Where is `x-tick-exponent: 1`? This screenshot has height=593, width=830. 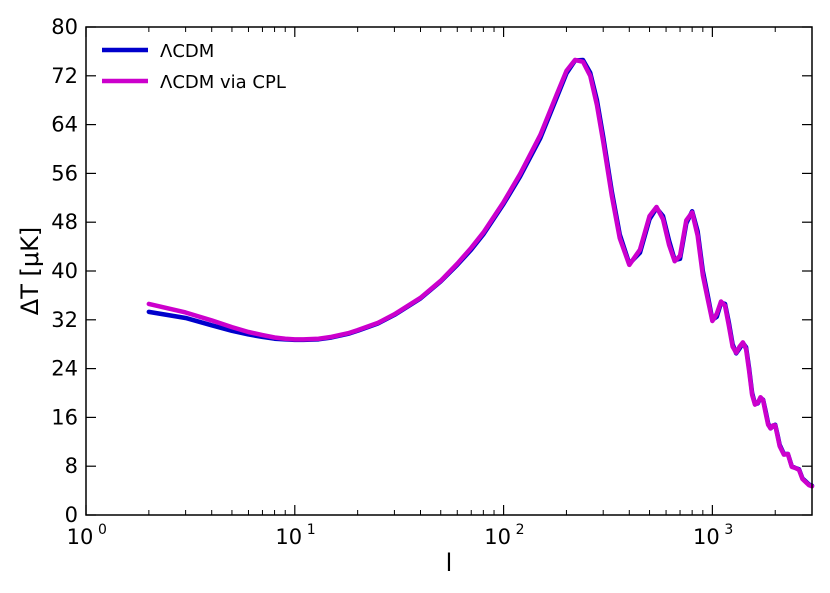
x-tick-exponent: 1 is located at coordinates (311, 530).